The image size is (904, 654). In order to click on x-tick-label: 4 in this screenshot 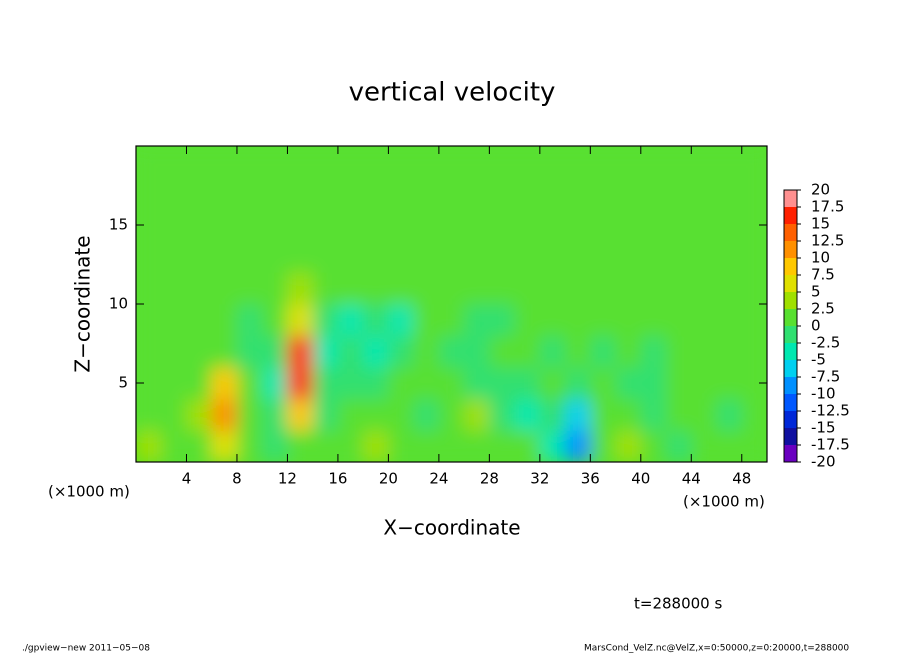, I will do `click(187, 479)`.